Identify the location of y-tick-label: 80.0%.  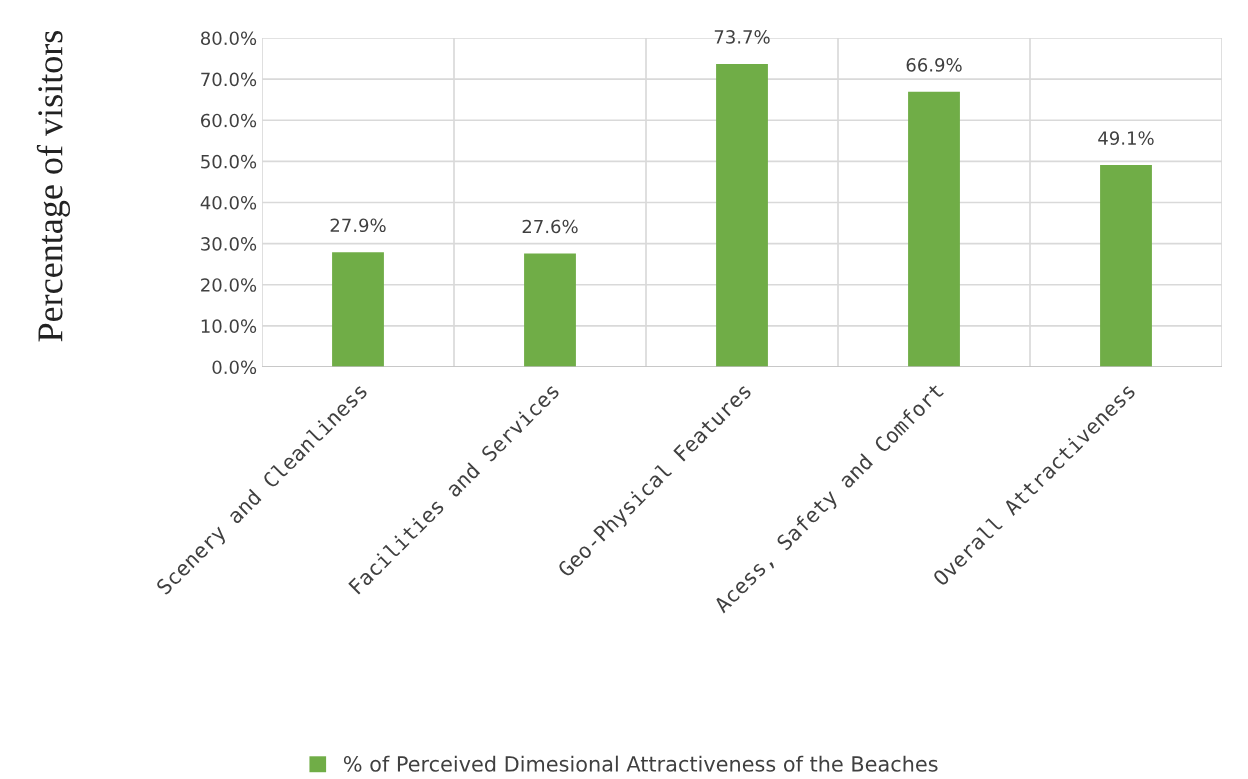
(229, 38).